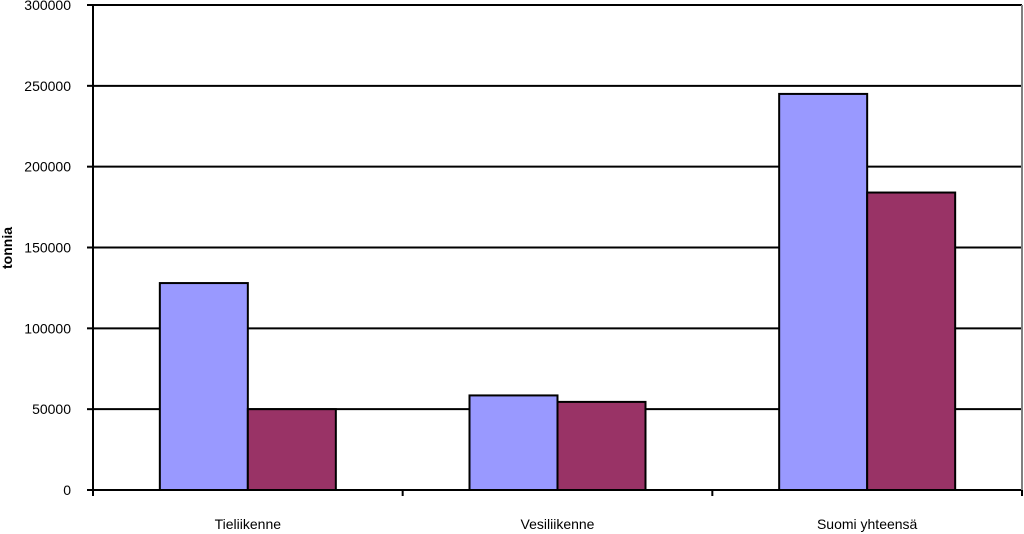  What do you see at coordinates (911, 341) in the screenshot?
I see `bar-suomi-yhteens--series-2` at bounding box center [911, 341].